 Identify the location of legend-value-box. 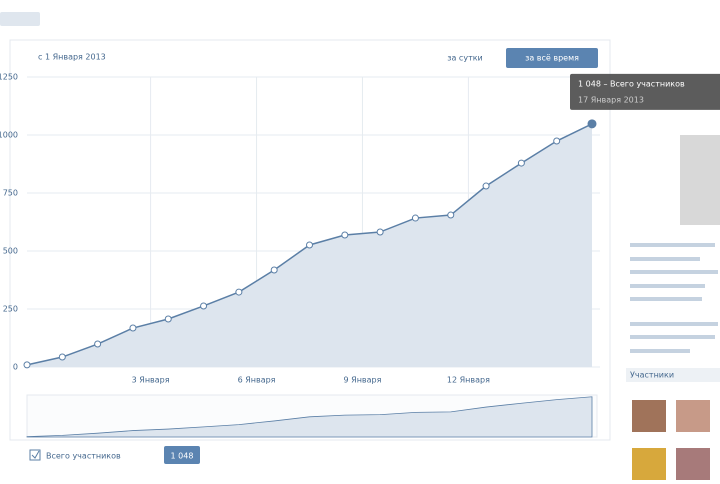
(182, 455).